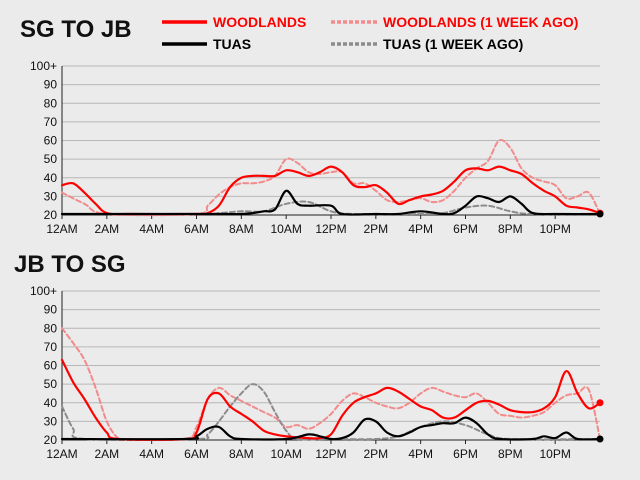  What do you see at coordinates (76, 29) in the screenshot?
I see `chart-title-sg-to-jb: SG TO JB` at bounding box center [76, 29].